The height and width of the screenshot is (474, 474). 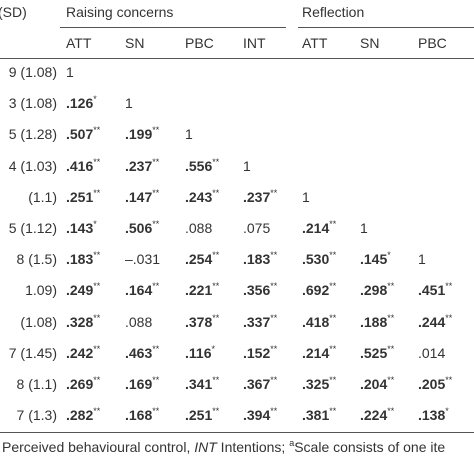 What do you see at coordinates (173, 27) in the screenshot?
I see `group-rule` at bounding box center [173, 27].